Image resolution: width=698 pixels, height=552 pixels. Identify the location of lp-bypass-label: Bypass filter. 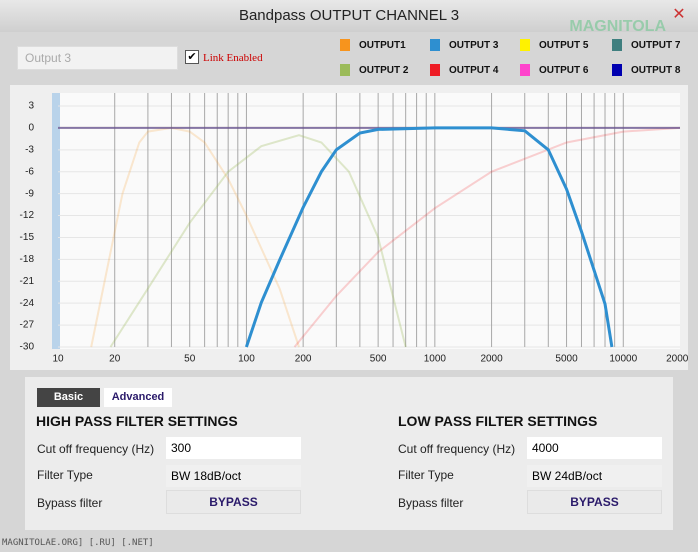
(431, 503).